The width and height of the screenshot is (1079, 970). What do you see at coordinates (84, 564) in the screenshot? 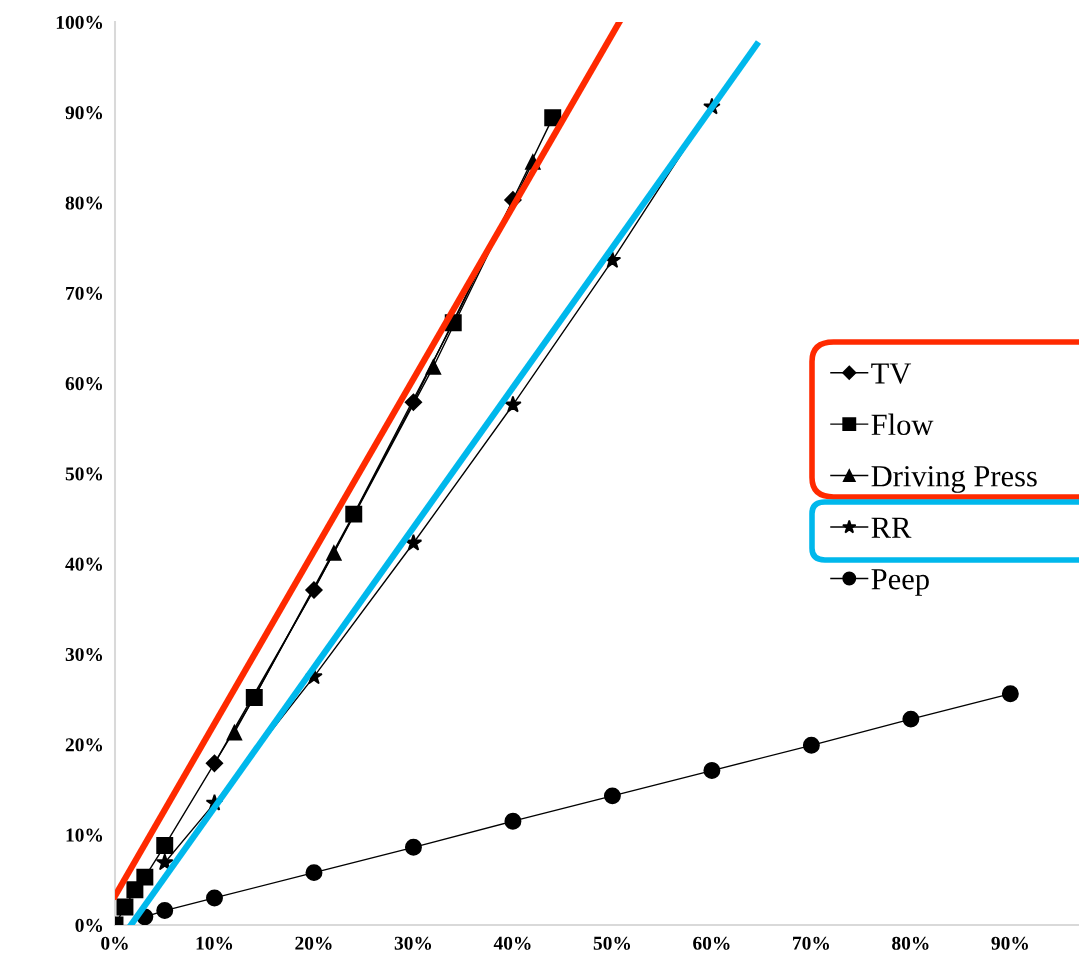
I see `y-tick-label: 40%` at bounding box center [84, 564].